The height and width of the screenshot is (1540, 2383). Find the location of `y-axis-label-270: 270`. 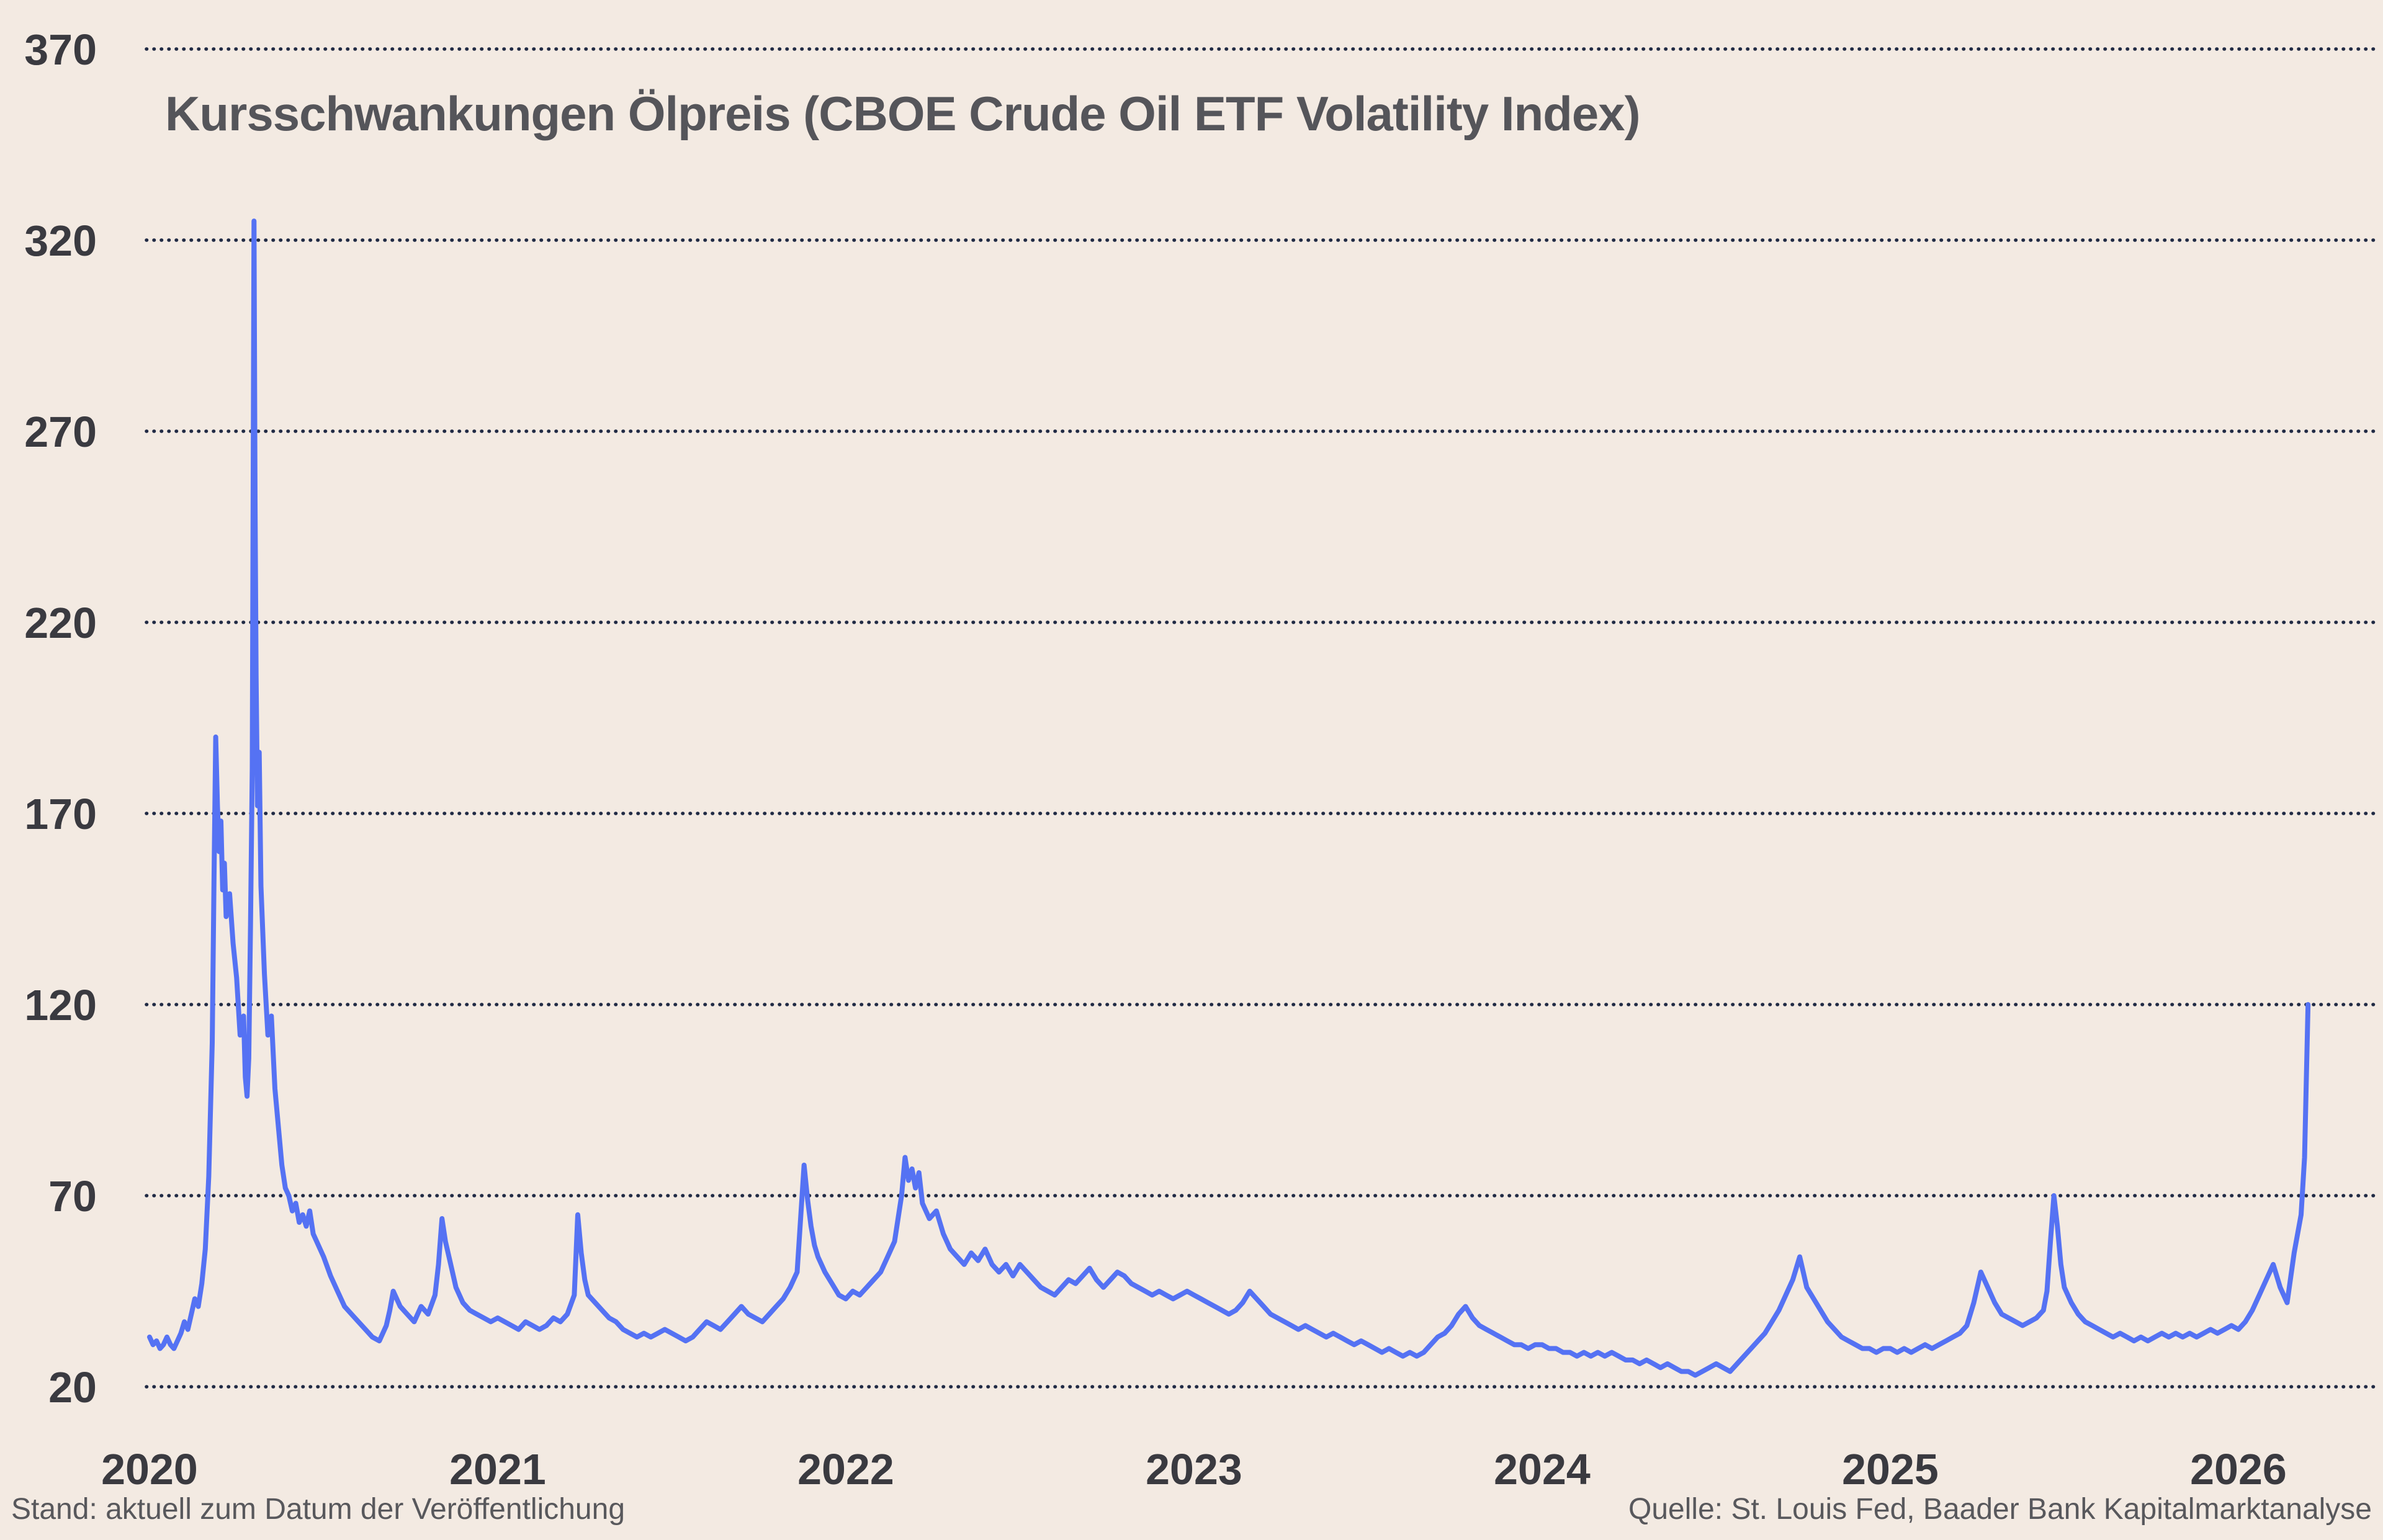

y-axis-label-270: 270 is located at coordinates (60, 432).